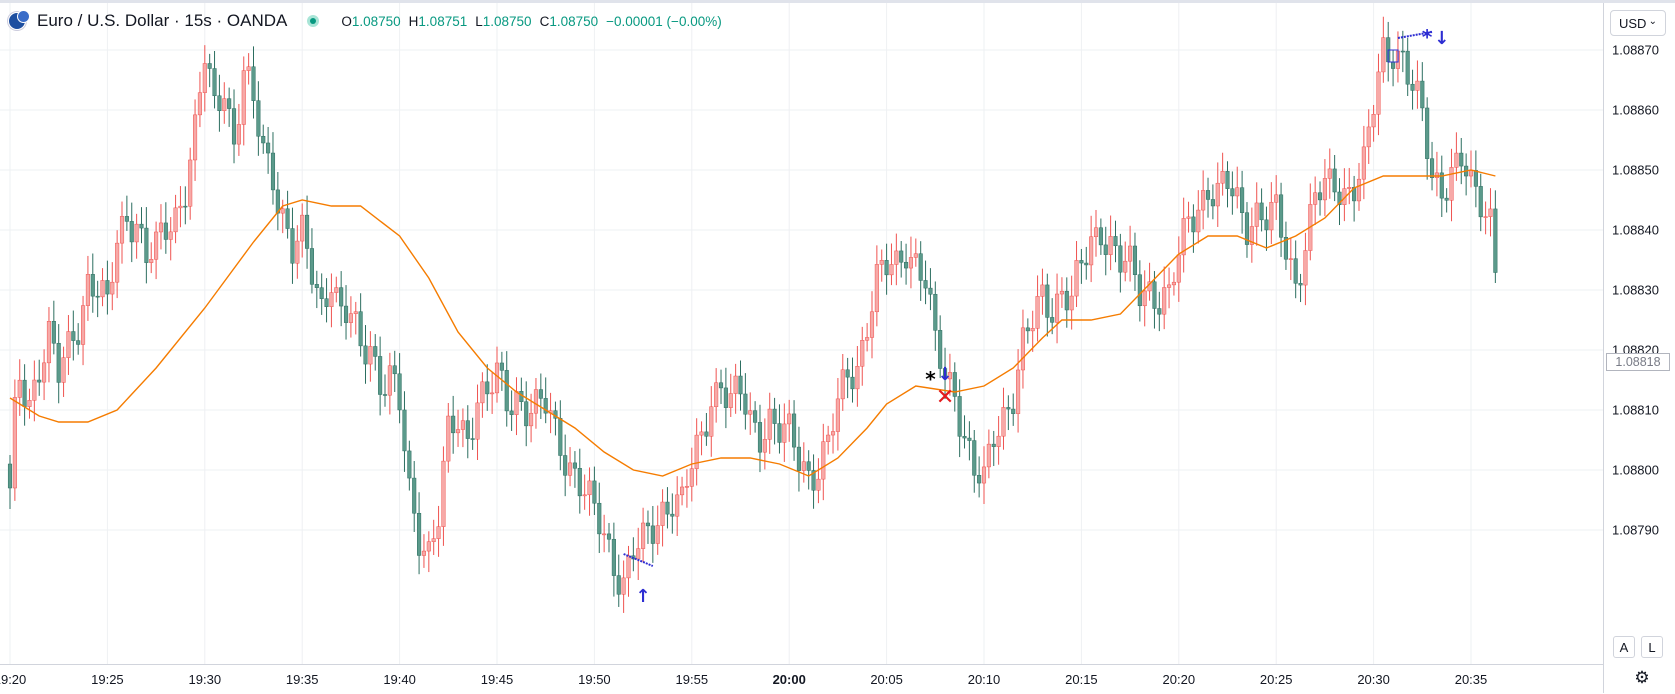 Image resolution: width=1675 pixels, height=694 pixels. I want to click on time-tick-label: 19:50, so click(594, 679).